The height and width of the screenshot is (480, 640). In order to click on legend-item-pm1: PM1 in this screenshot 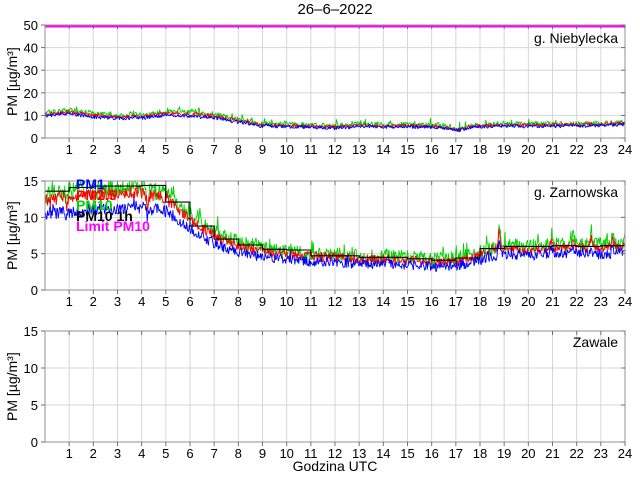, I will do `click(90, 184)`.